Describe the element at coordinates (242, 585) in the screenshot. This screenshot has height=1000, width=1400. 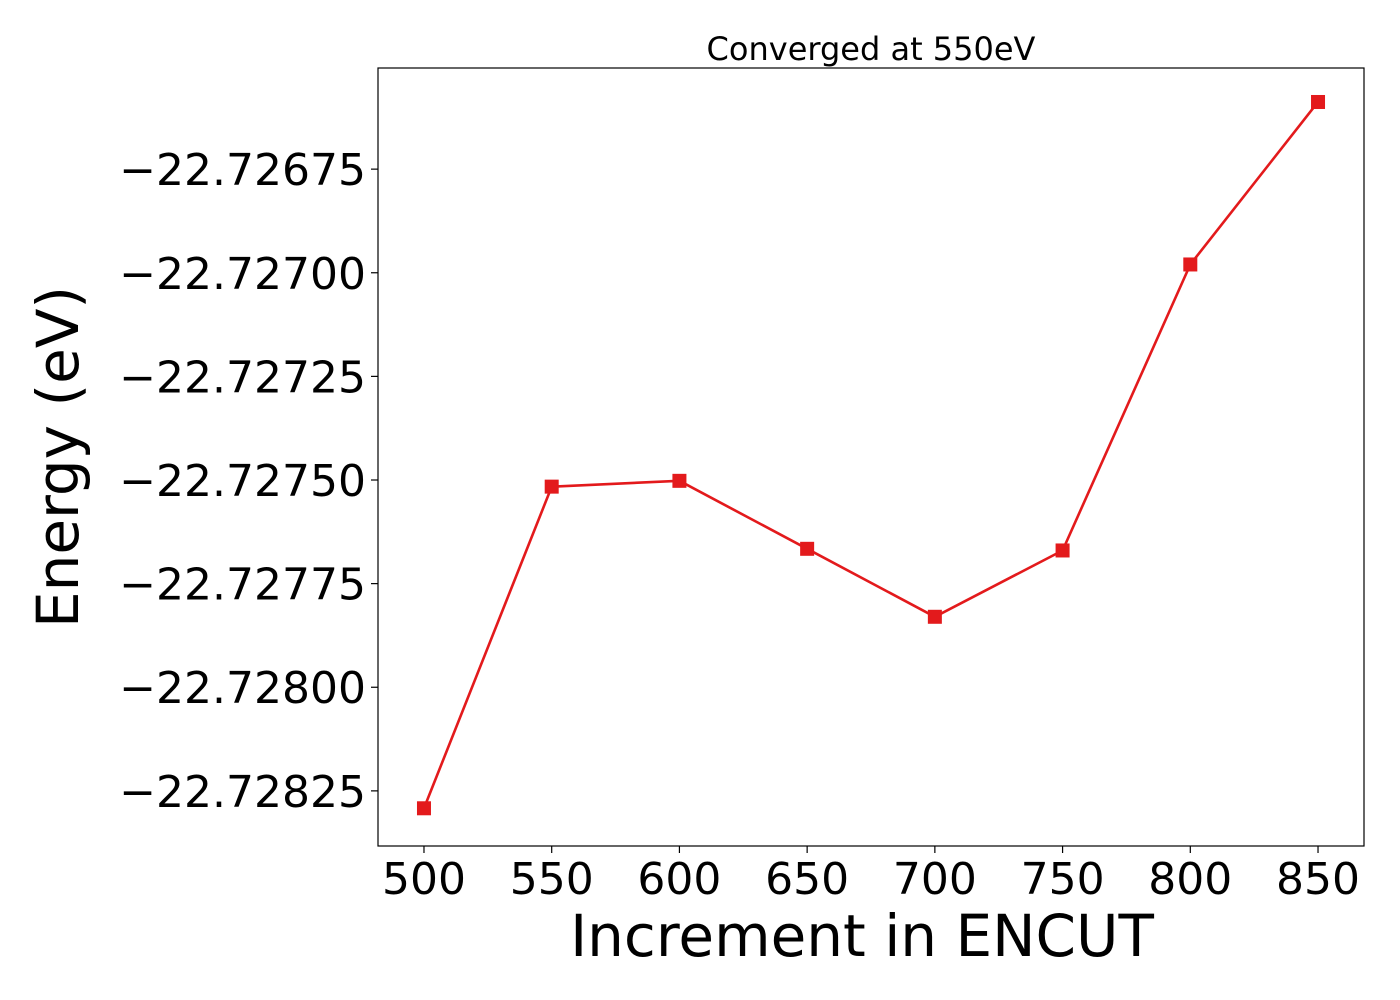
I see `y-tick-label: −22.72775` at that location.